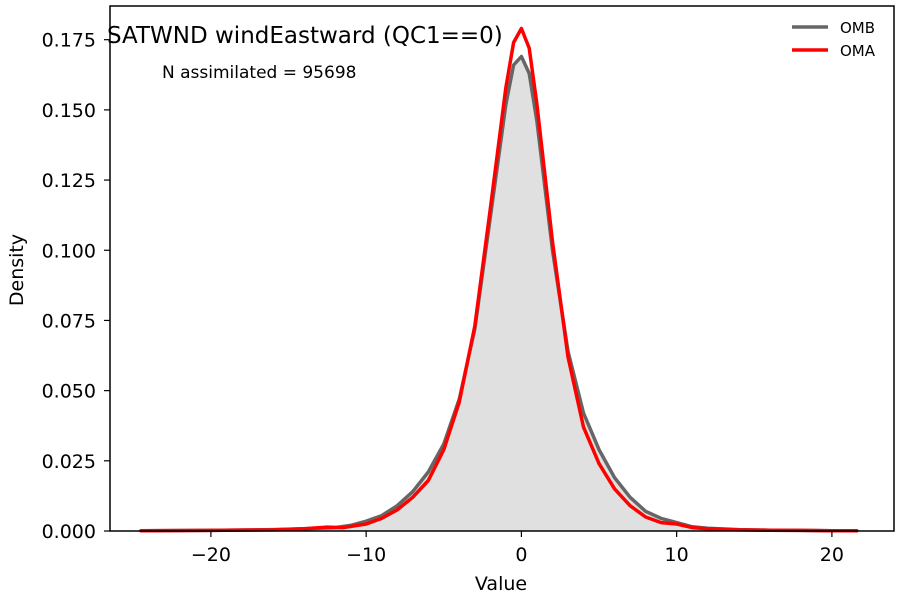 This screenshot has height=600, width=900. I want to click on y-tick-label: 0.075, so click(69, 321).